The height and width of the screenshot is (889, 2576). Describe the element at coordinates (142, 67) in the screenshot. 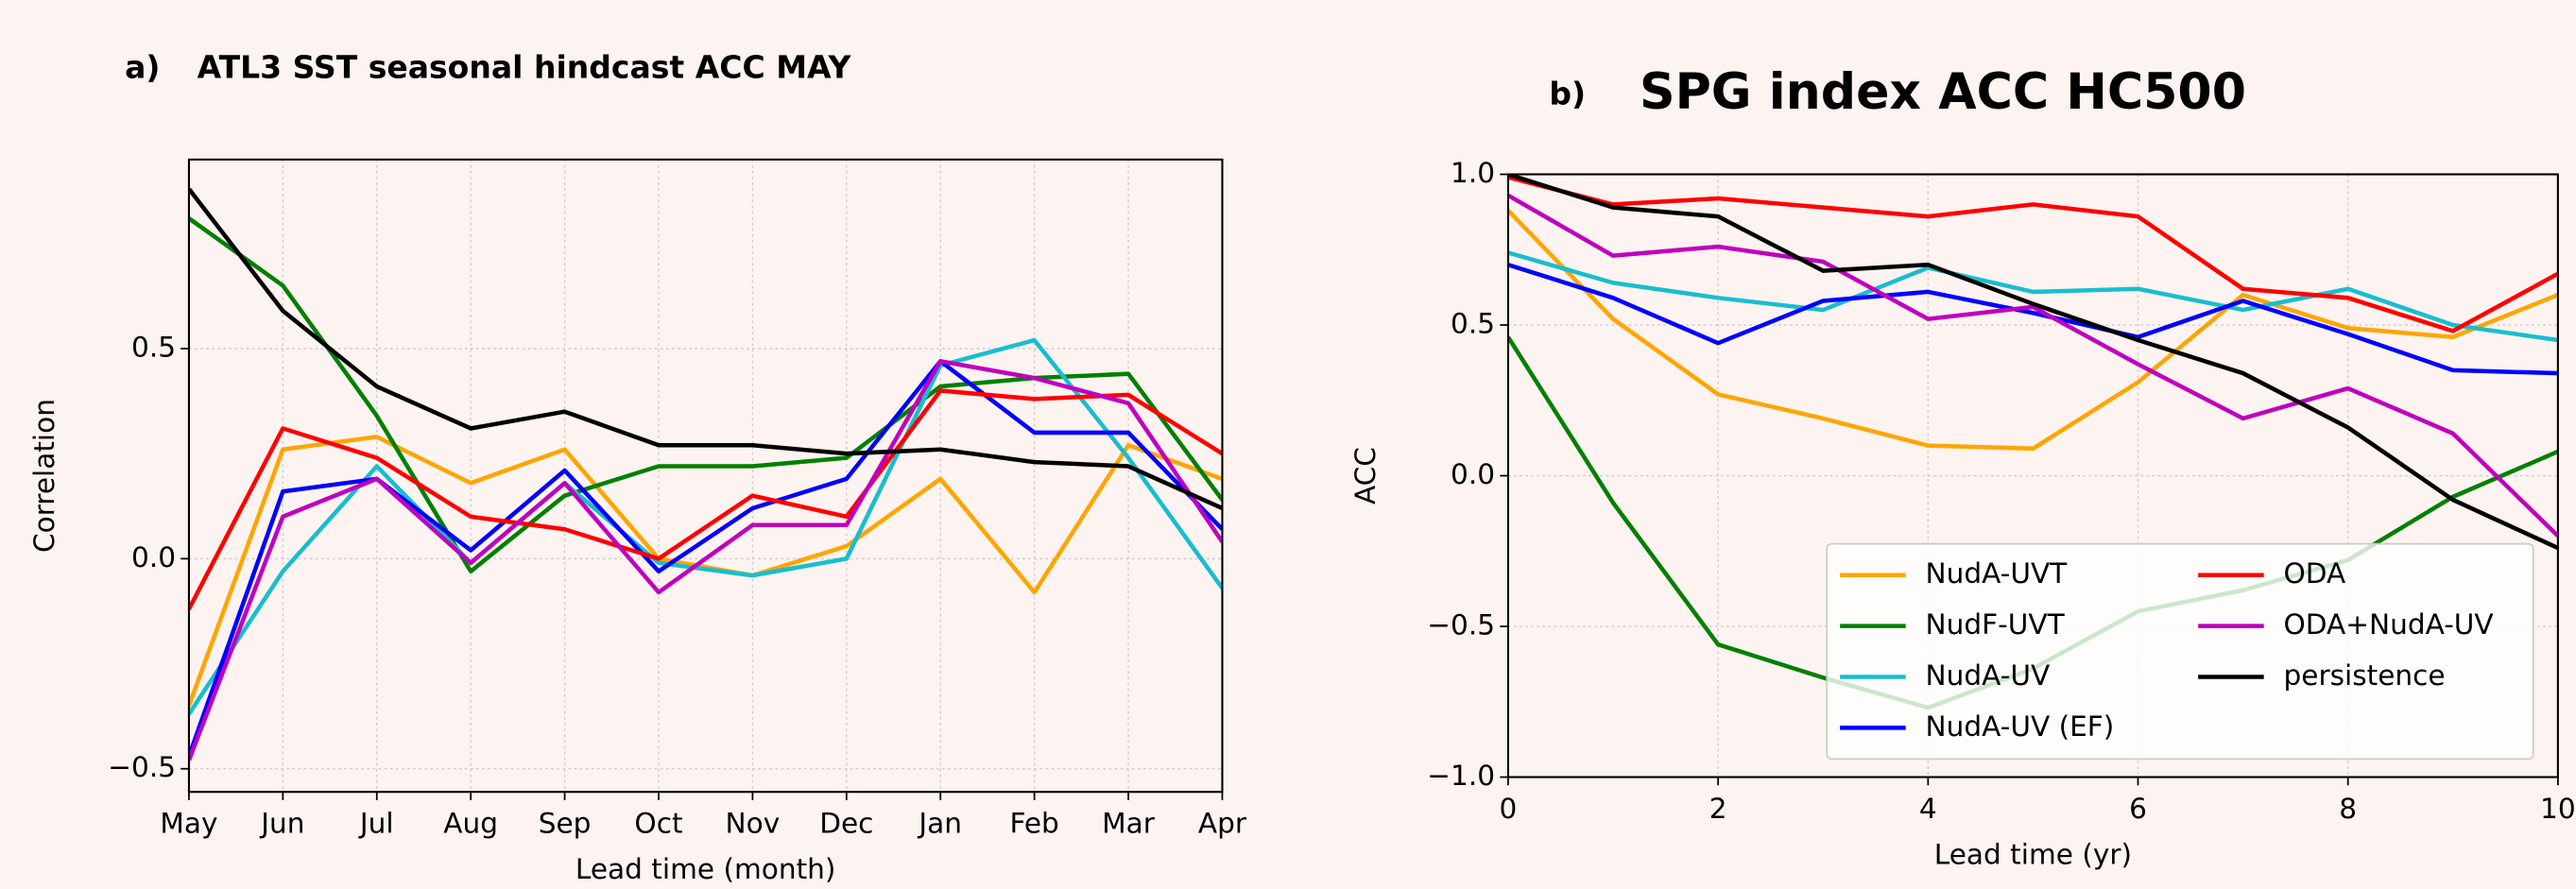

I see `panel-label: a)` at that location.